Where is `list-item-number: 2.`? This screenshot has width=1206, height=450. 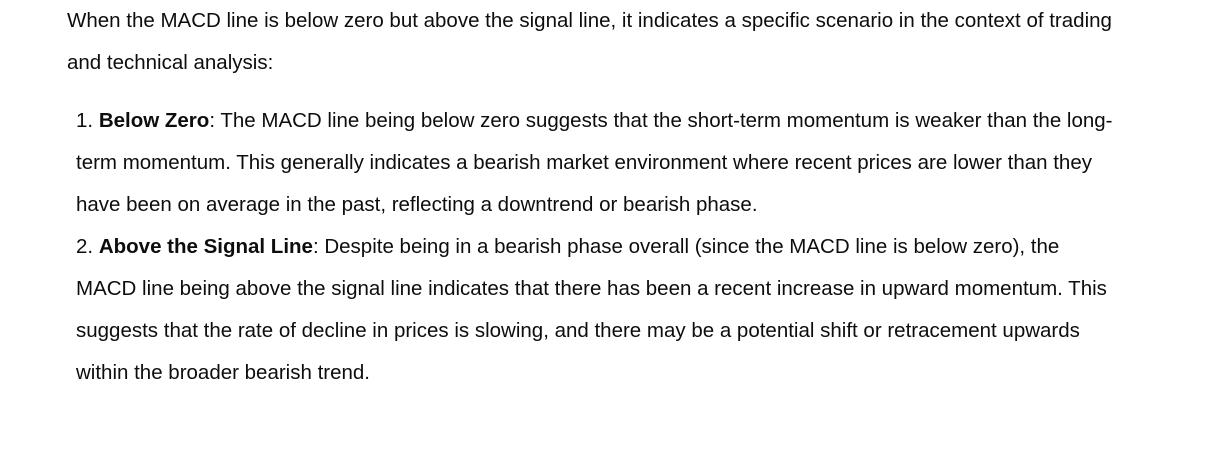
list-item-number: 2. is located at coordinates (85, 246).